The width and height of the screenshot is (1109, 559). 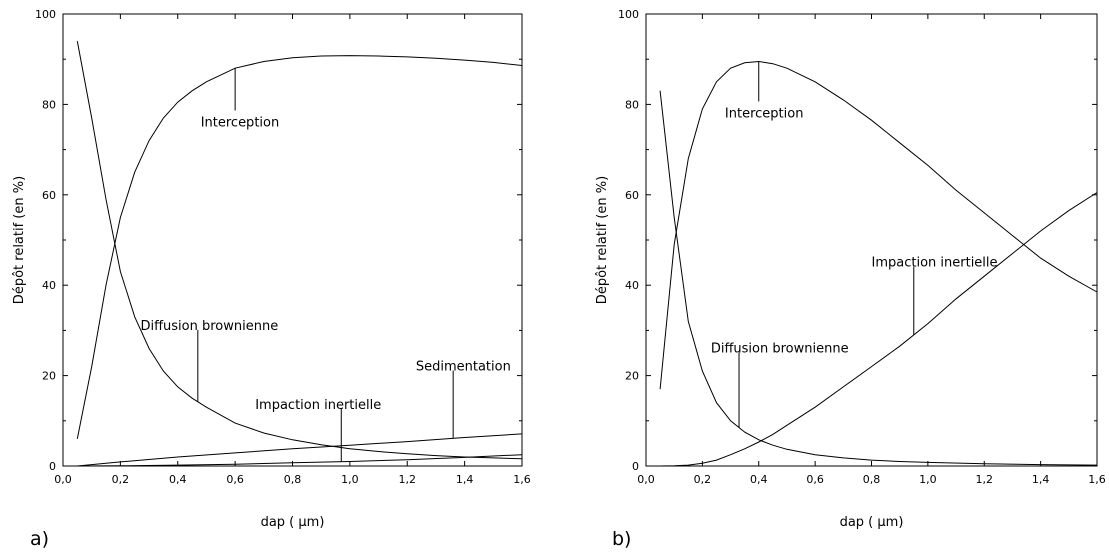 What do you see at coordinates (40, 539) in the screenshot?
I see `panel-label-a: a)` at bounding box center [40, 539].